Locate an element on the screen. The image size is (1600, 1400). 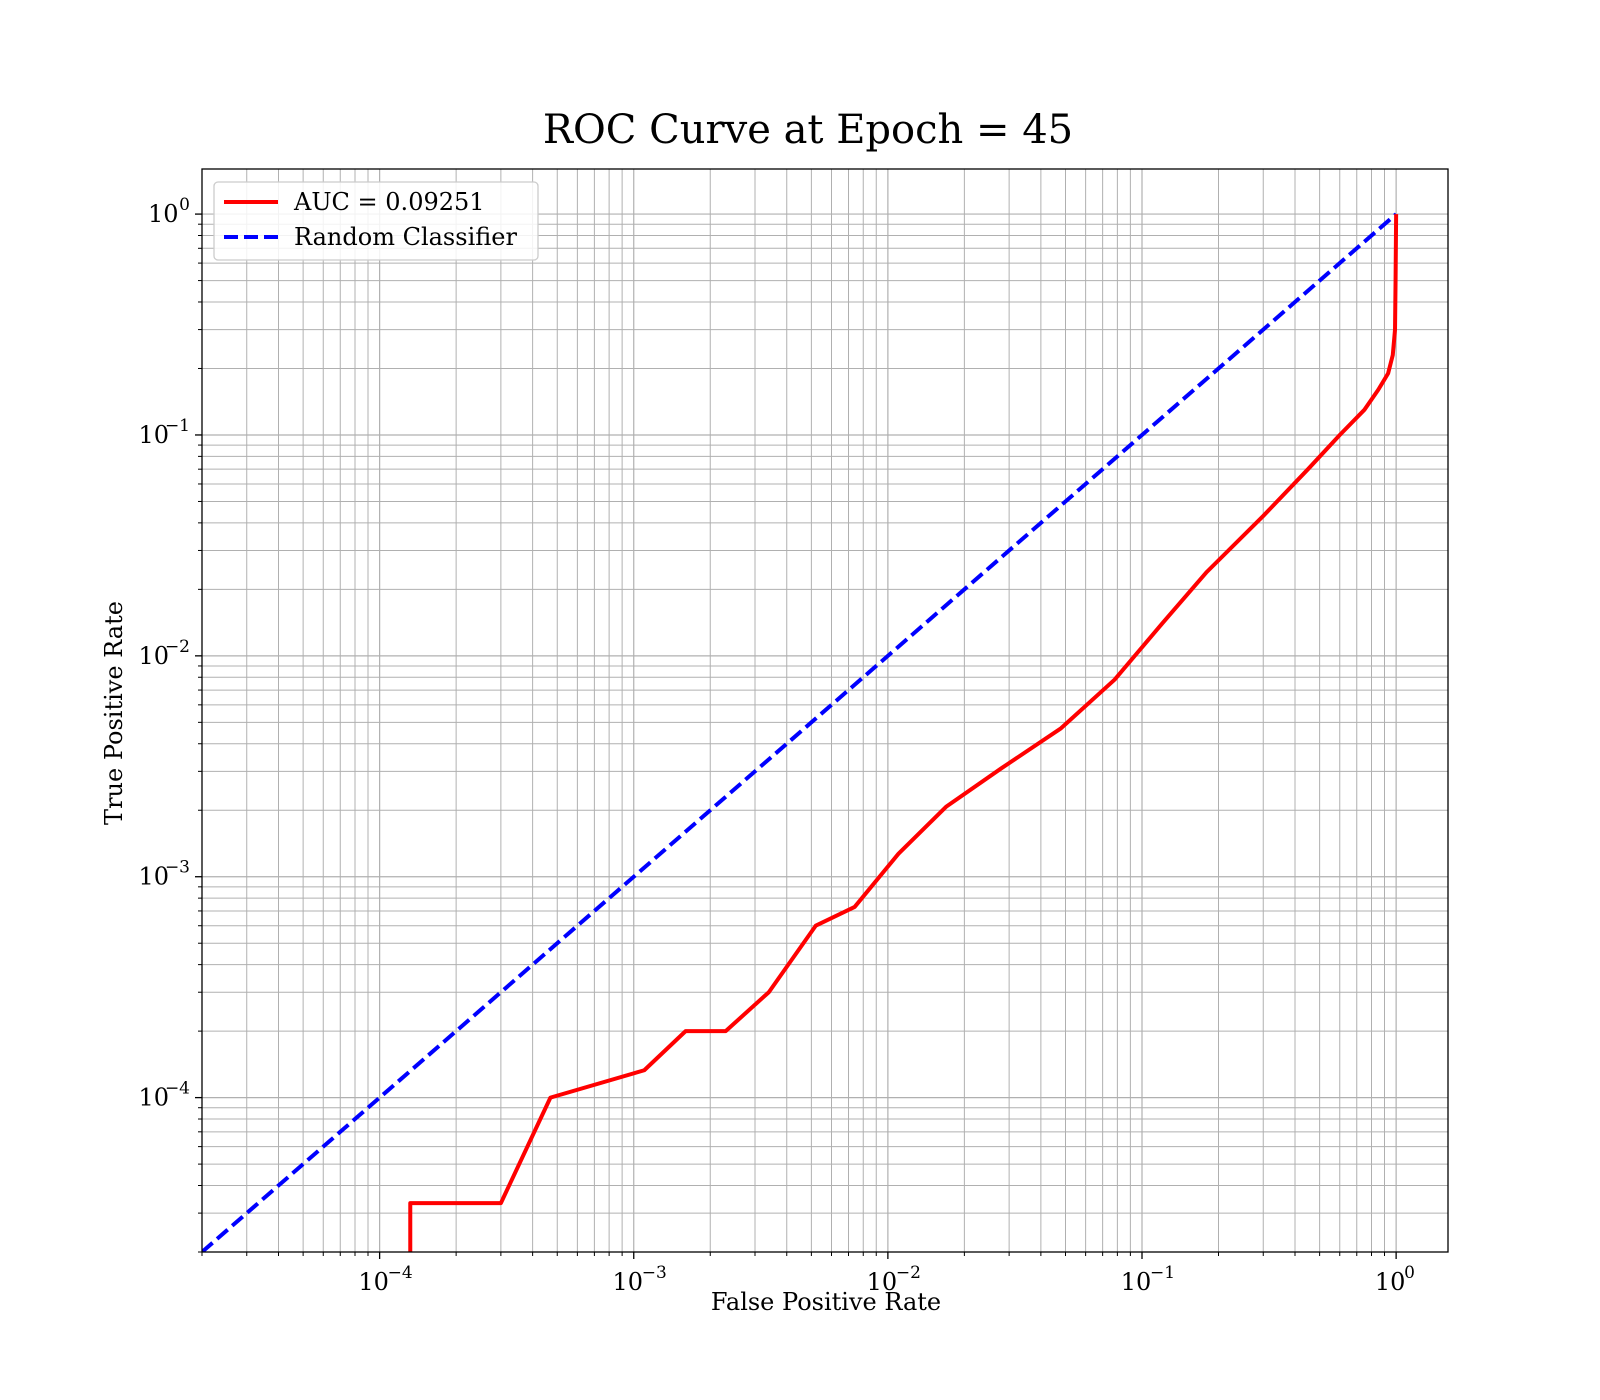
x-tick-label: 10⁻³ is located at coordinates (639, 1279).